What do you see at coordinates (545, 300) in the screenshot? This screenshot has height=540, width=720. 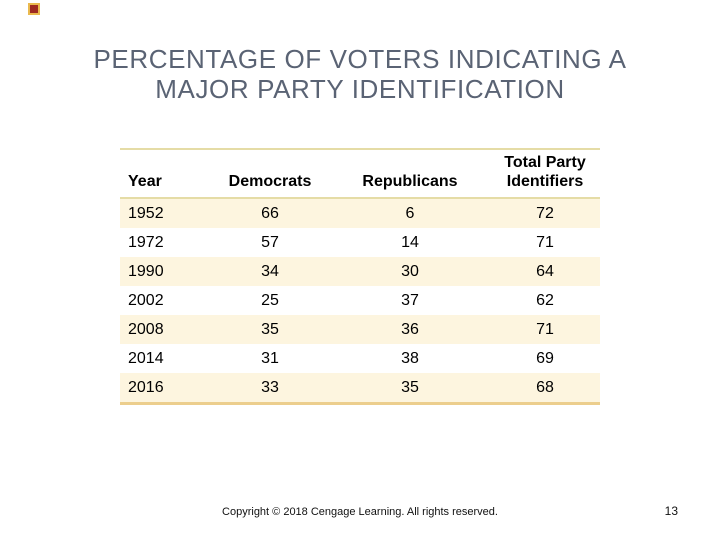 I see `cell-total: 62` at bounding box center [545, 300].